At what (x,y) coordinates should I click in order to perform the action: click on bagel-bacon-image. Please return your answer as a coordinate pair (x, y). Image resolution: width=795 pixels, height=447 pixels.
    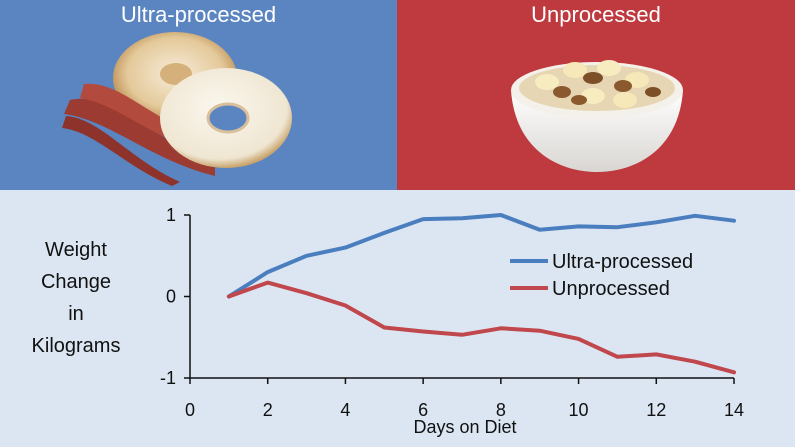
    Looking at the image, I should click on (177, 109).